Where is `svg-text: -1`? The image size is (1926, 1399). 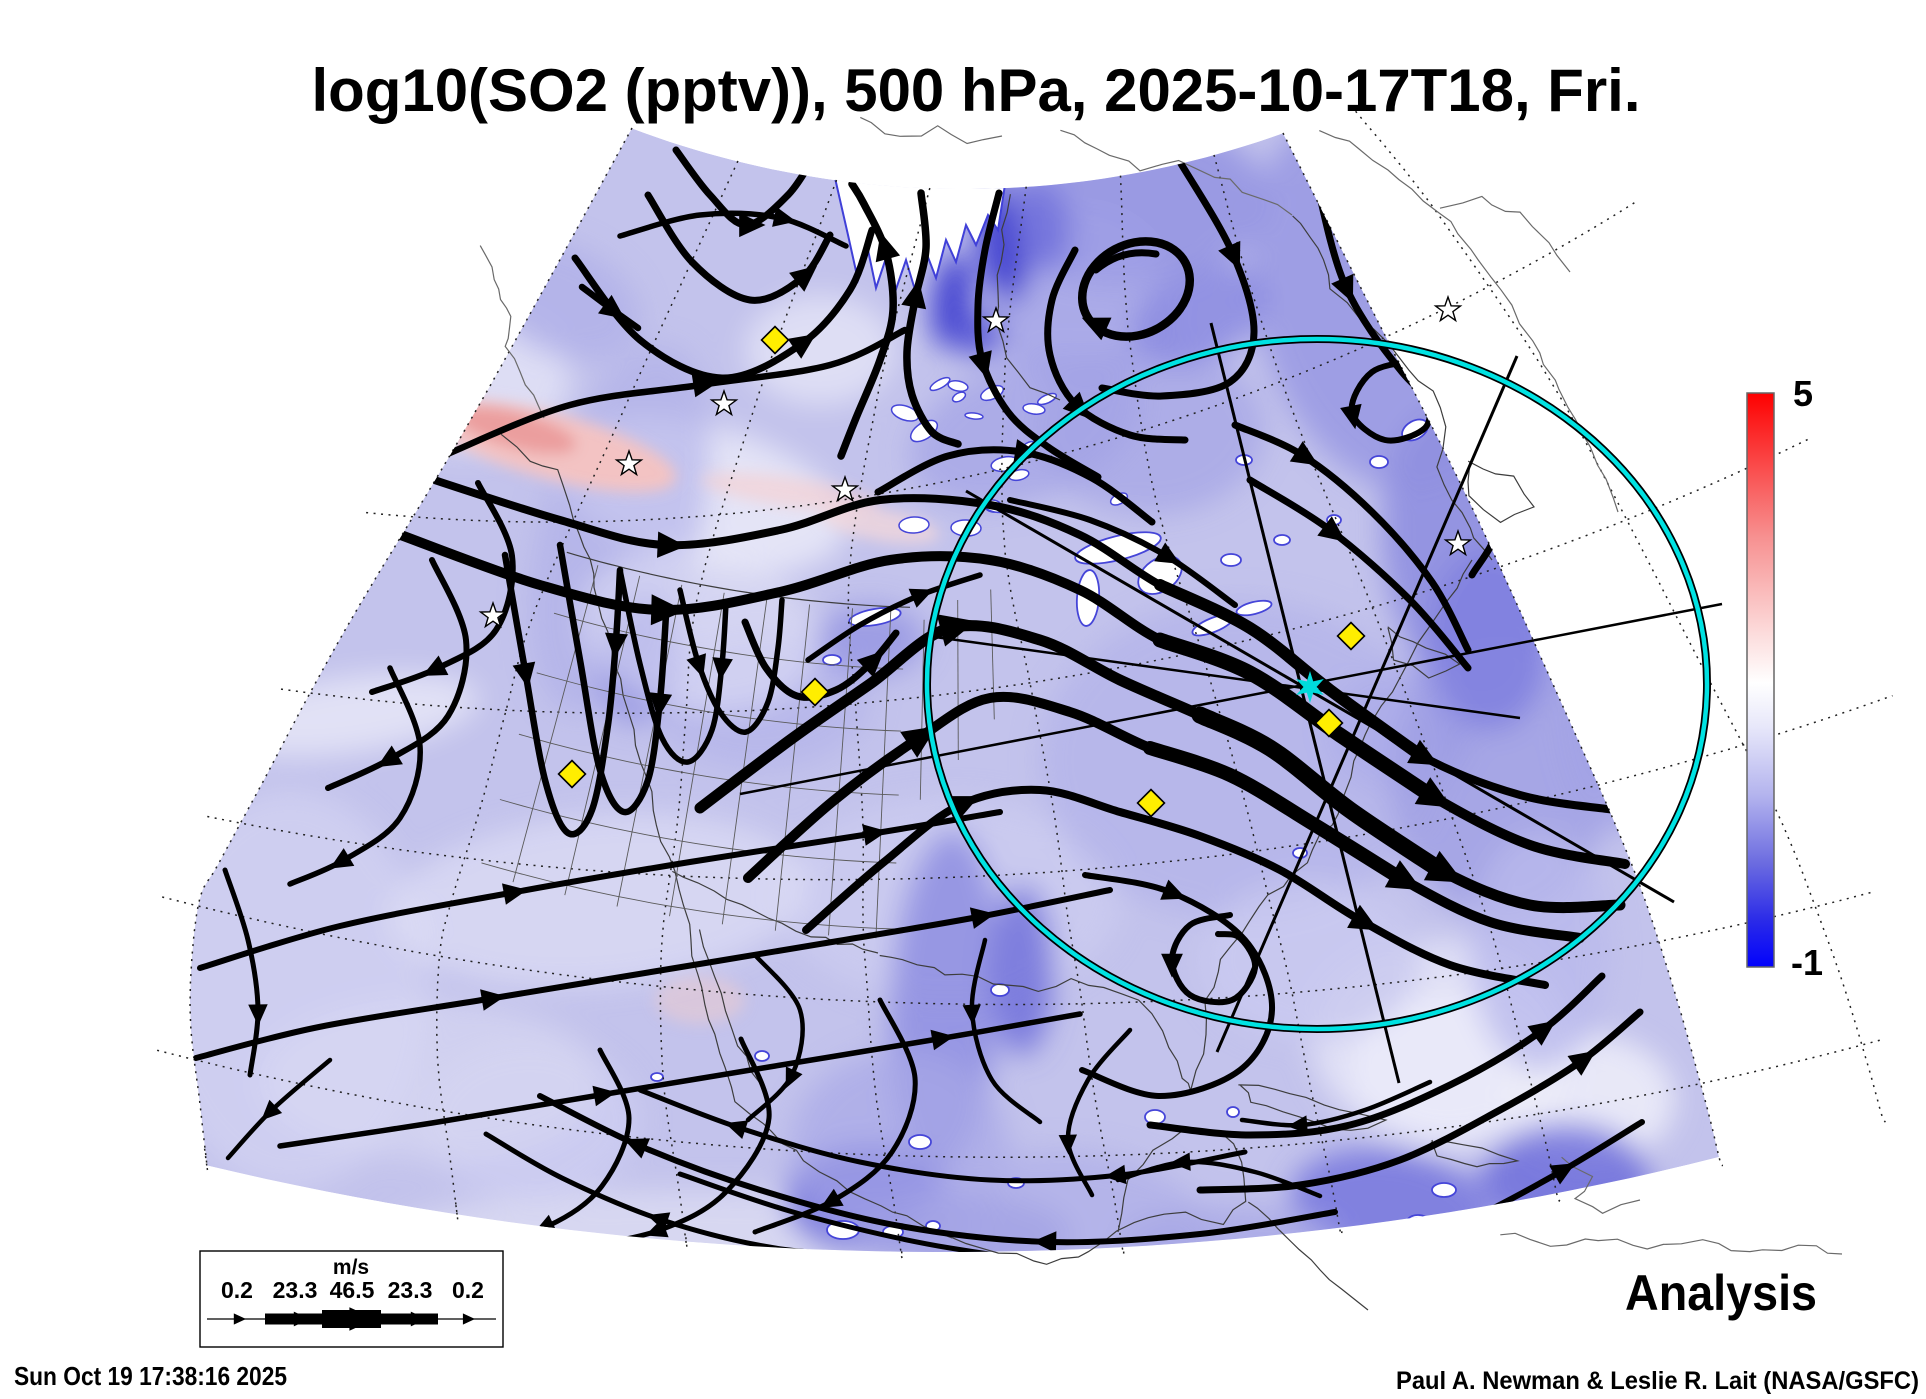 svg-text: -1 is located at coordinates (1807, 962).